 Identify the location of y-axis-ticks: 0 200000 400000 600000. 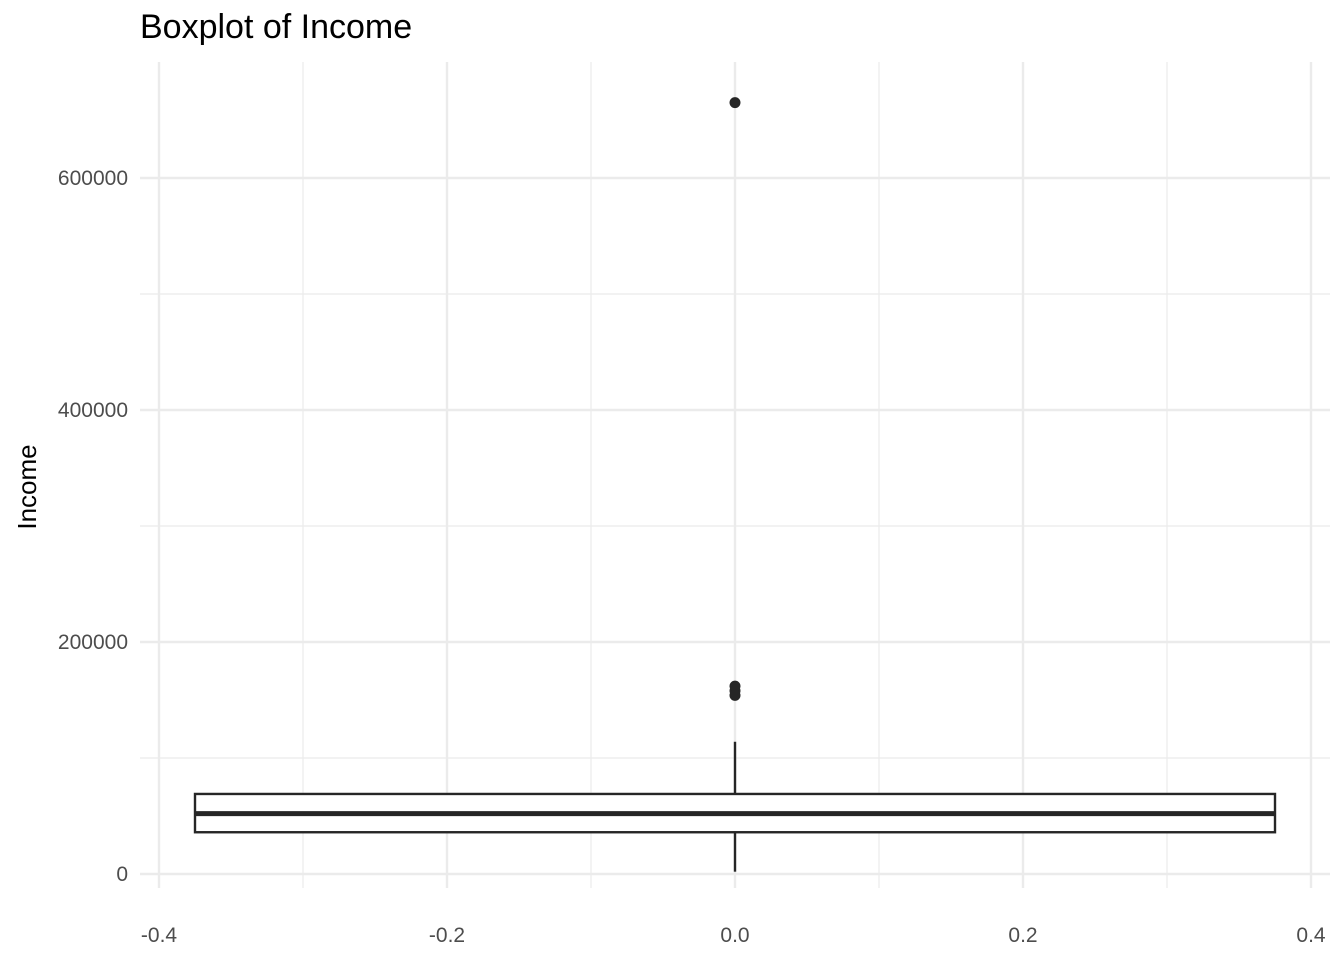
(93, 526).